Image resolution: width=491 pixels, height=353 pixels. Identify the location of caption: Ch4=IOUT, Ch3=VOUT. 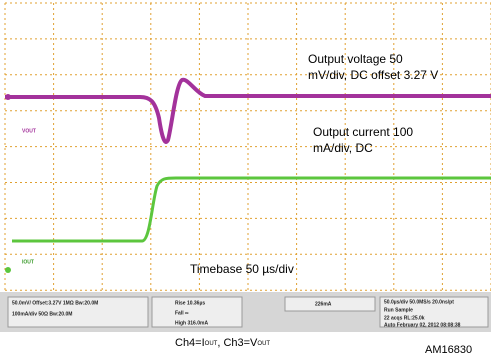
(222, 343).